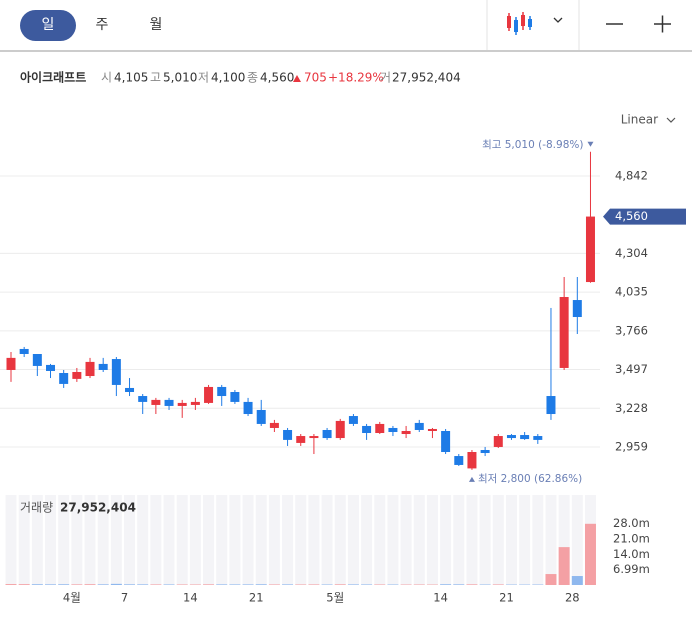  Describe the element at coordinates (662, 24) in the screenshot. I see `zoom-in` at that location.